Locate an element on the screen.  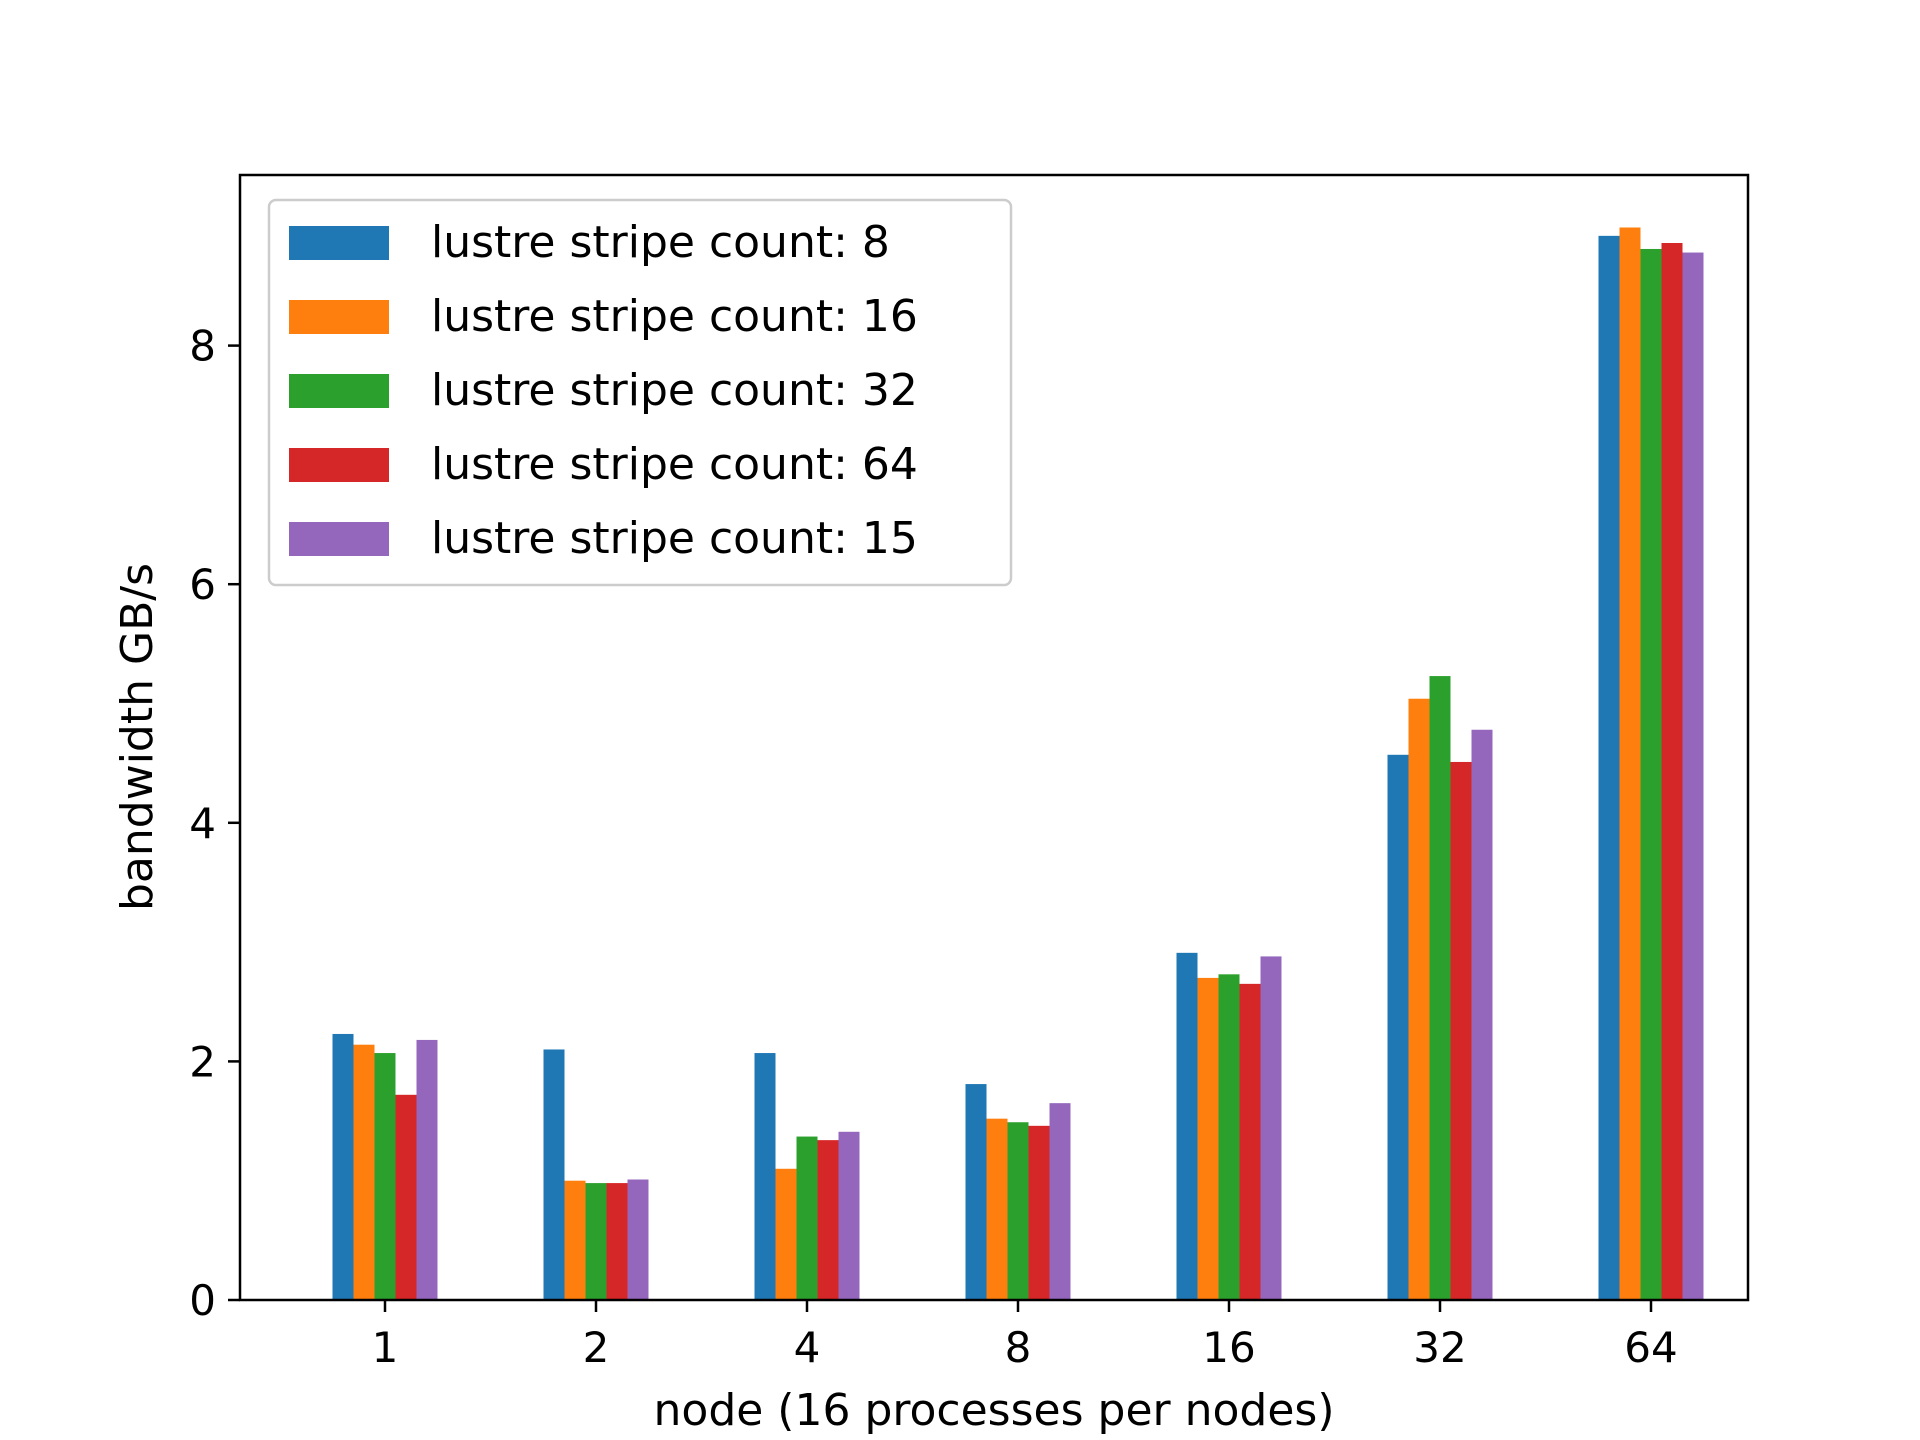
legend-box is located at coordinates (640, 392).